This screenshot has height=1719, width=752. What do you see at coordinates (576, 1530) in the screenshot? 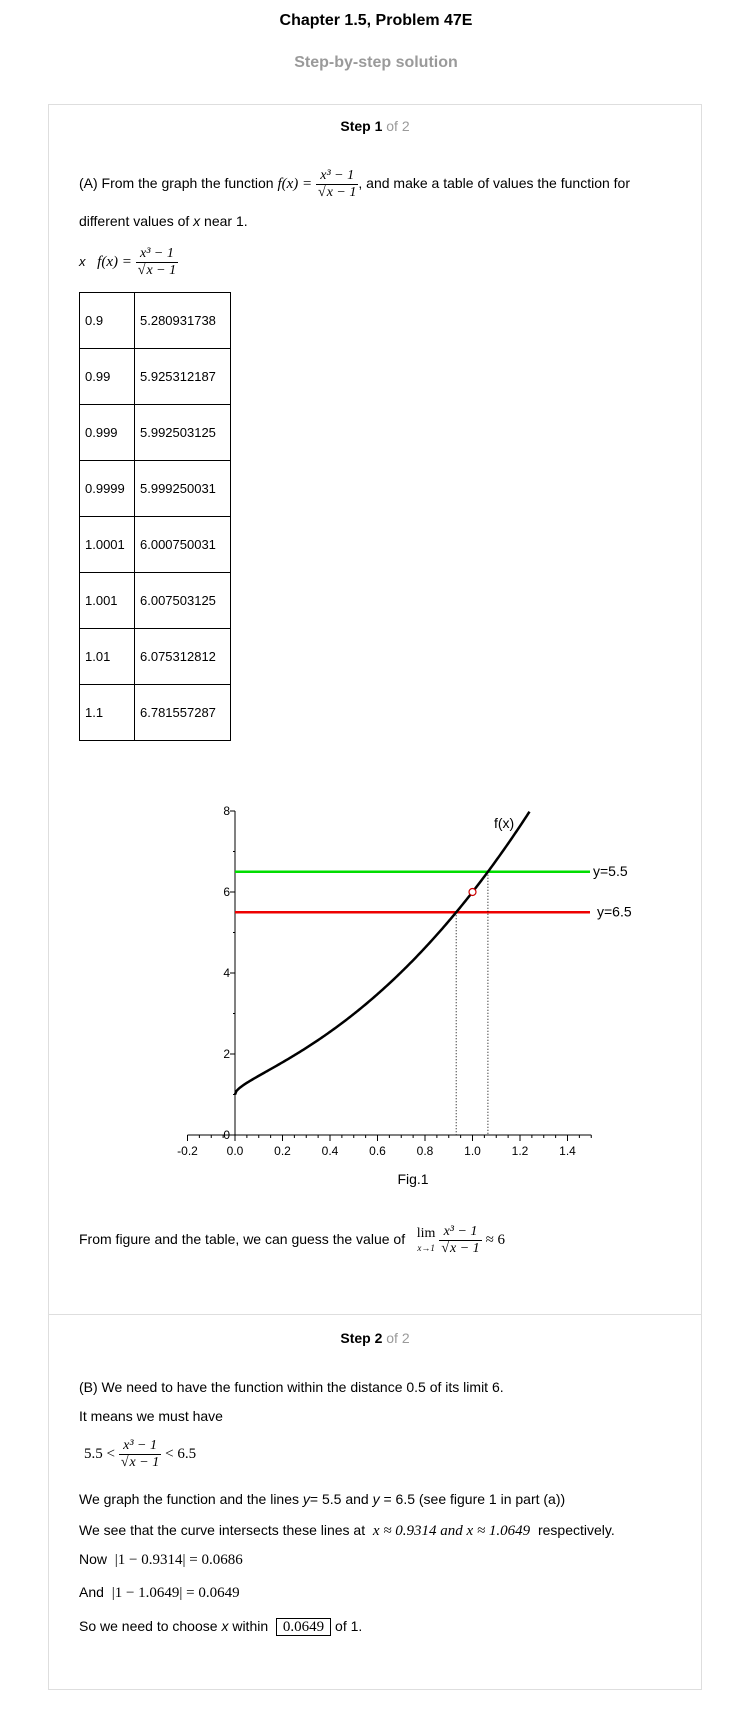
I see `line4-b: respectively.` at bounding box center [576, 1530].